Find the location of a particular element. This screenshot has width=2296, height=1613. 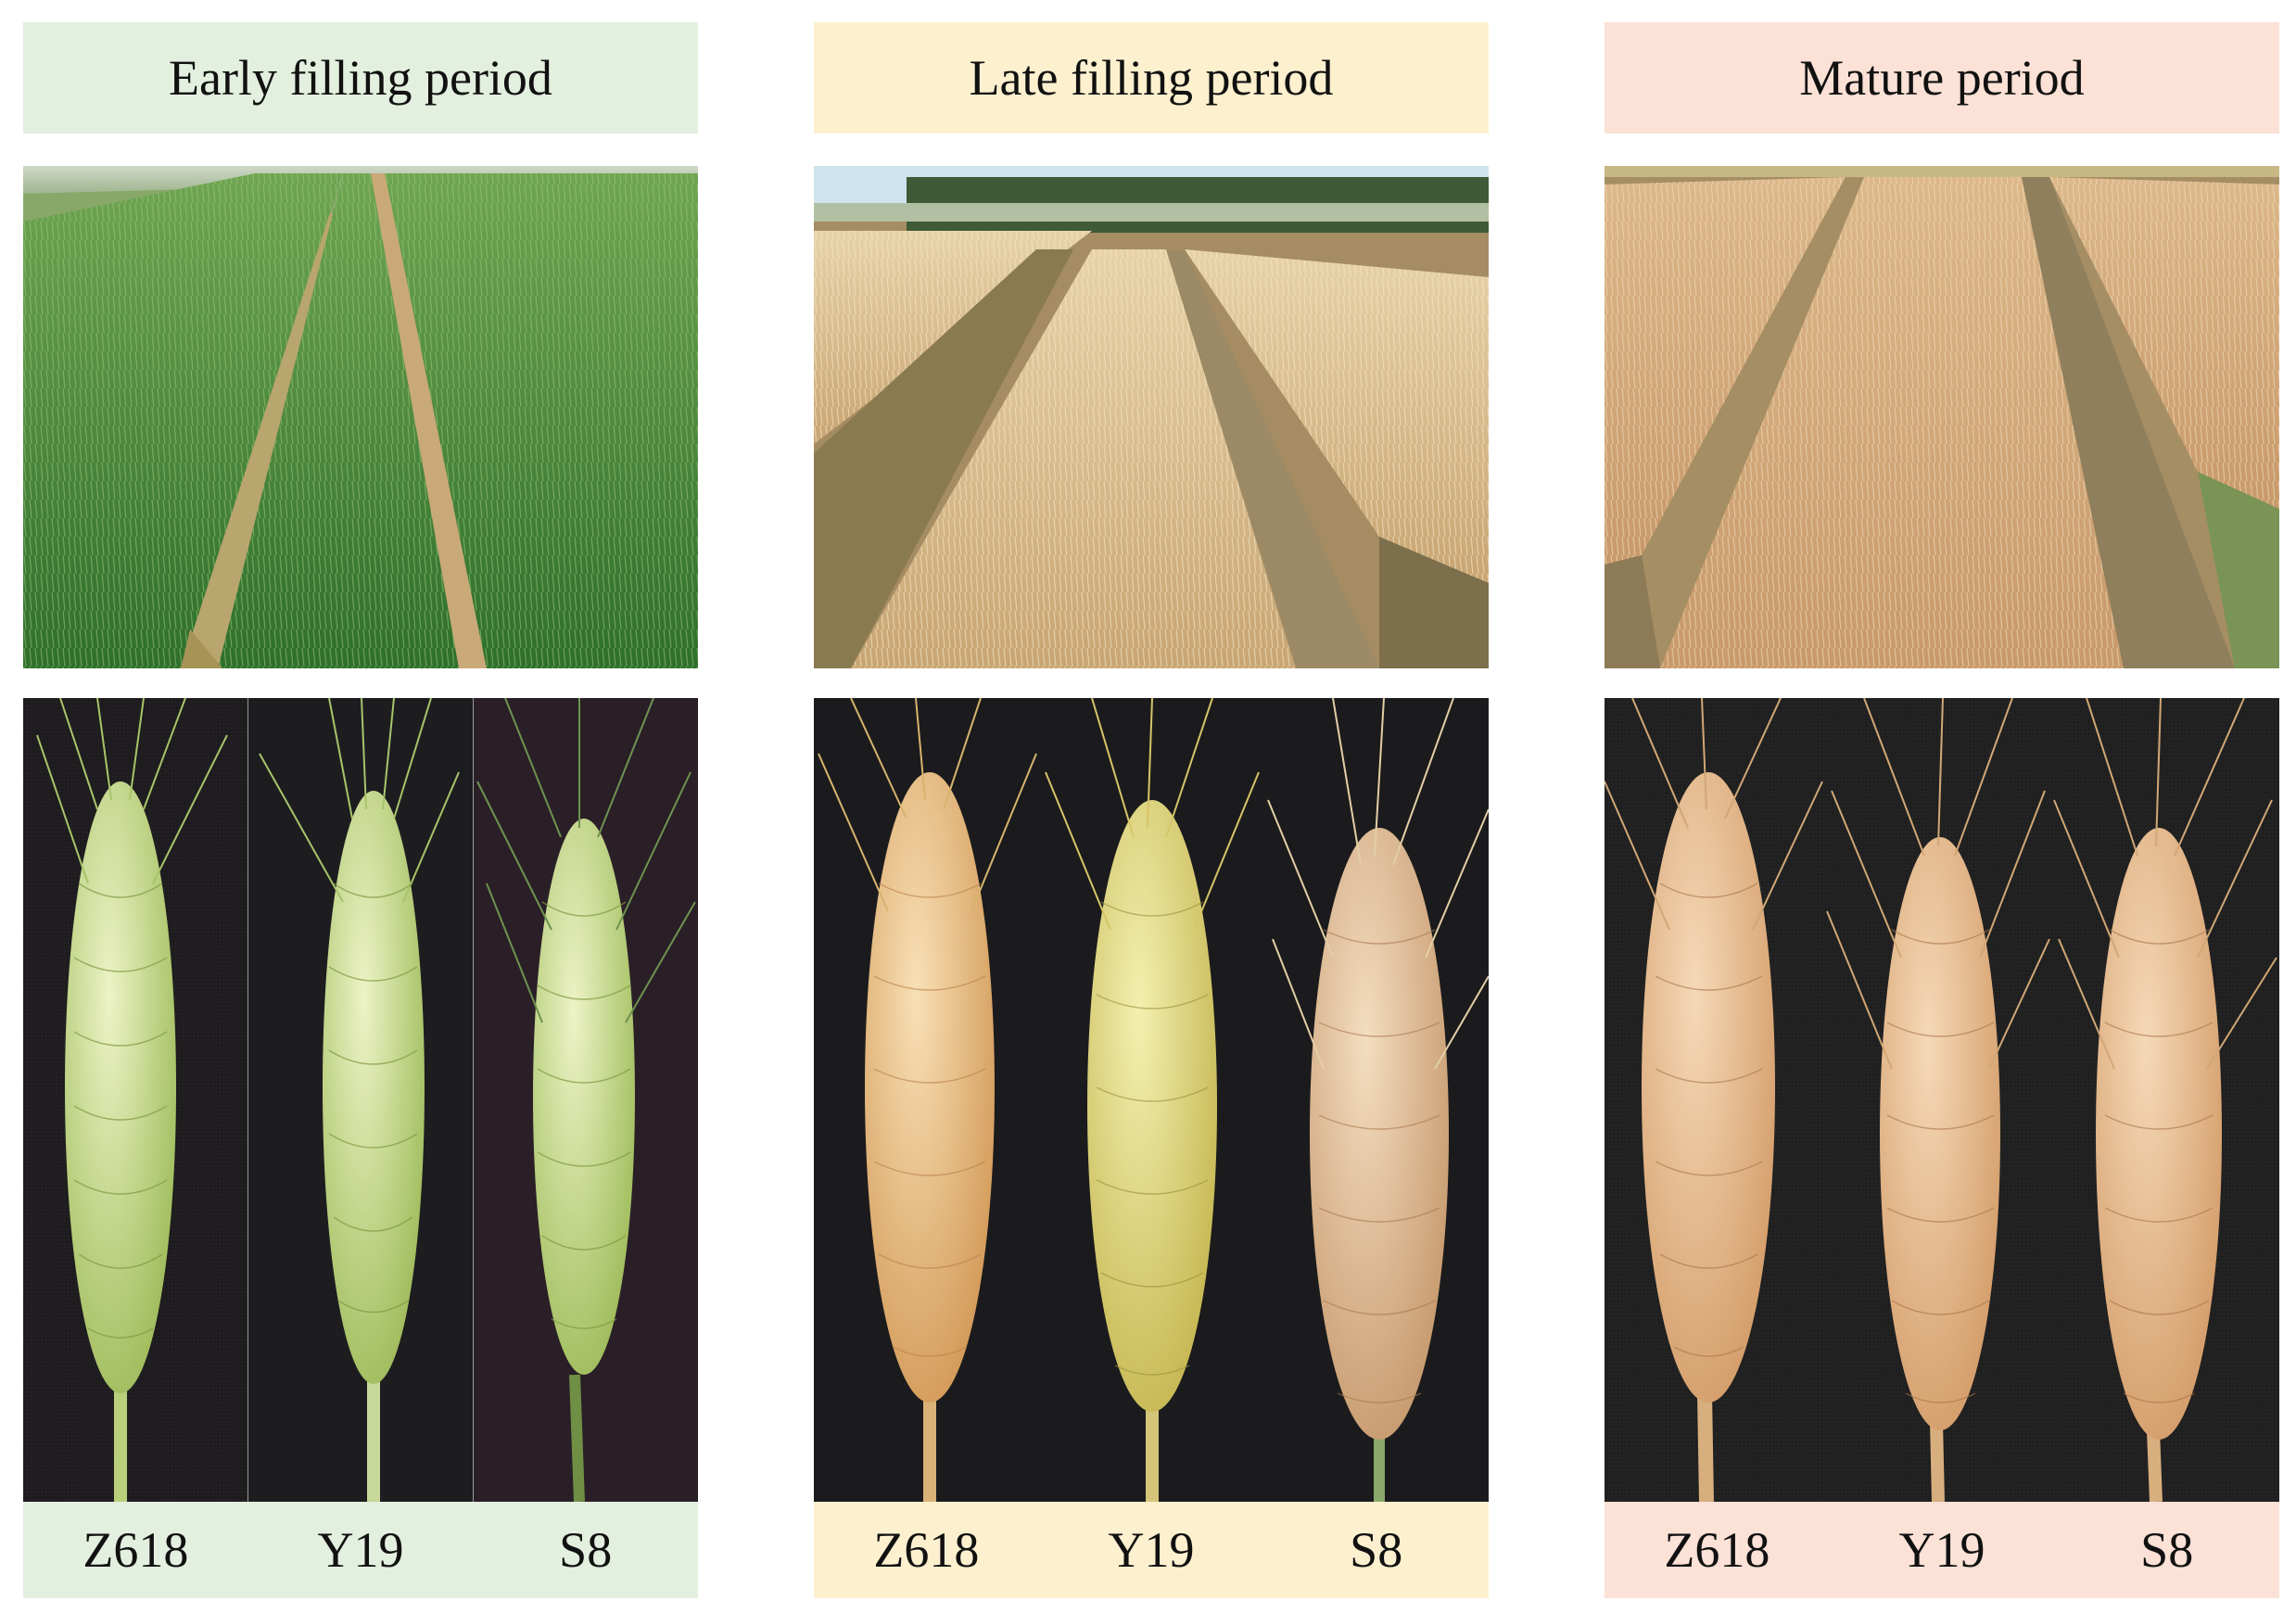

period-title: Early filling period is located at coordinates (360, 78).